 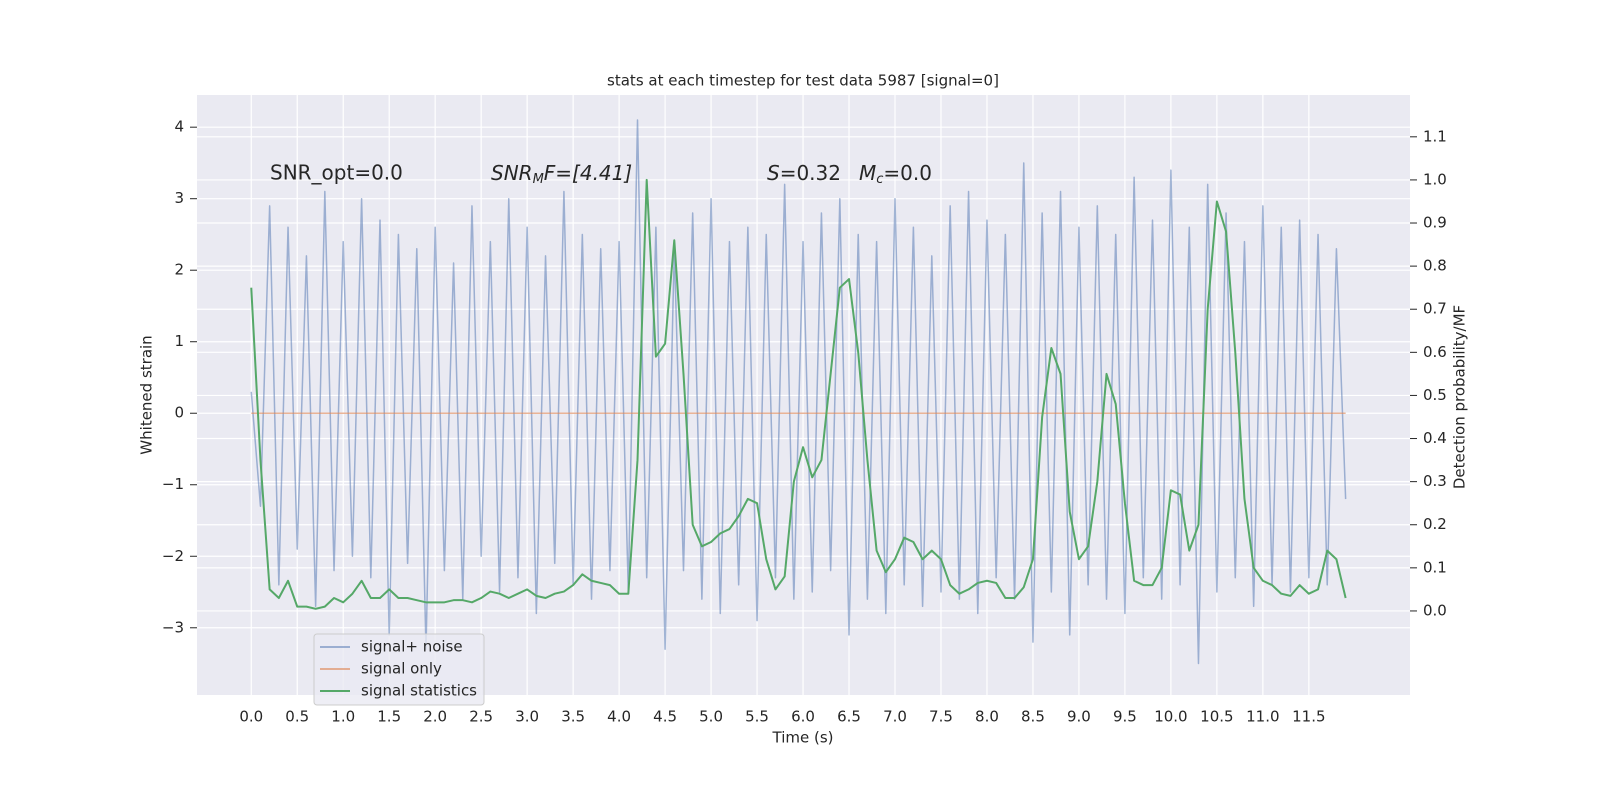 What do you see at coordinates (711, 717) in the screenshot?
I see `x-tick-label: 5.0` at bounding box center [711, 717].